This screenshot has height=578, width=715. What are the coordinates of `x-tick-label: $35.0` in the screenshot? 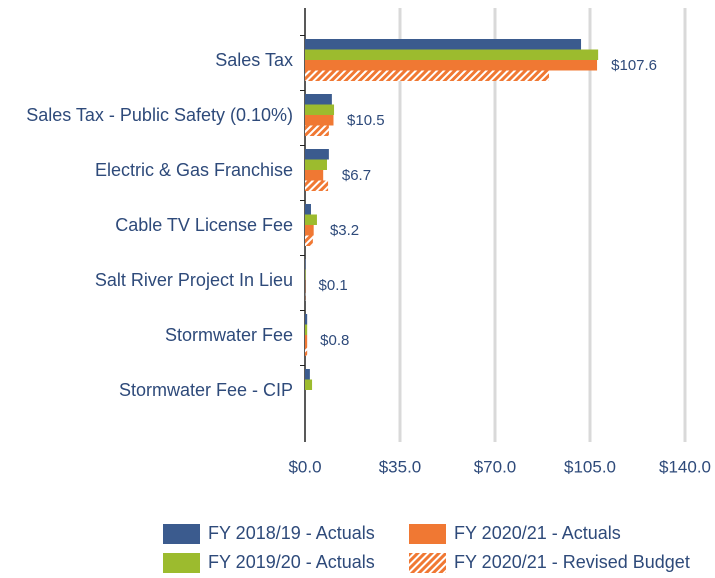 It's located at (400, 466).